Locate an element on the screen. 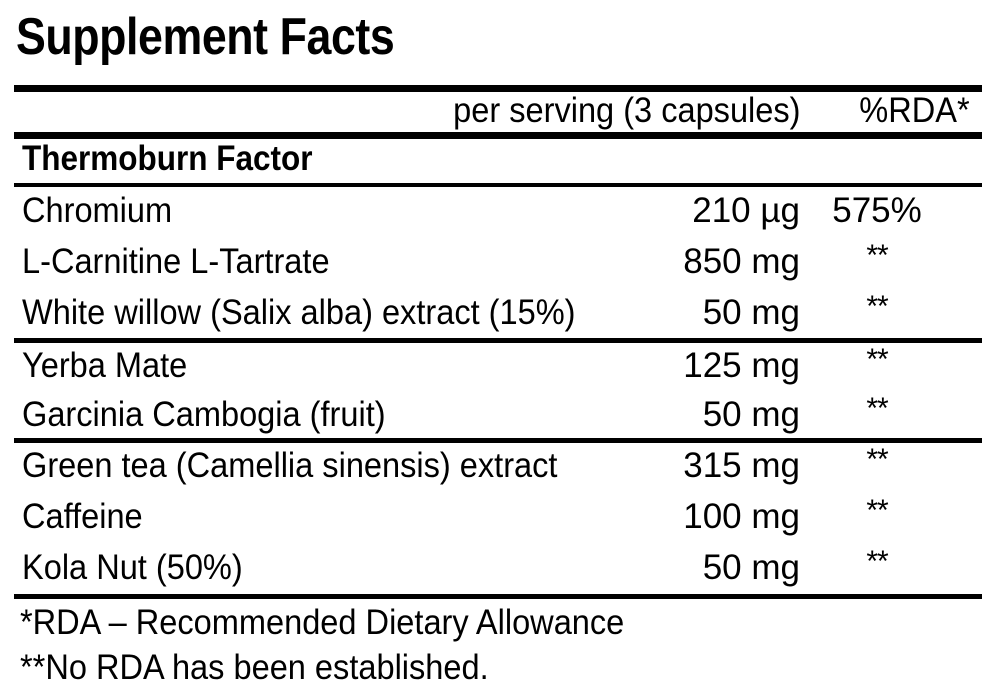 The height and width of the screenshot is (695, 997). footnote-rda-definition: *RDA – Recommended Dietary Allowance is located at coordinates (322, 622).